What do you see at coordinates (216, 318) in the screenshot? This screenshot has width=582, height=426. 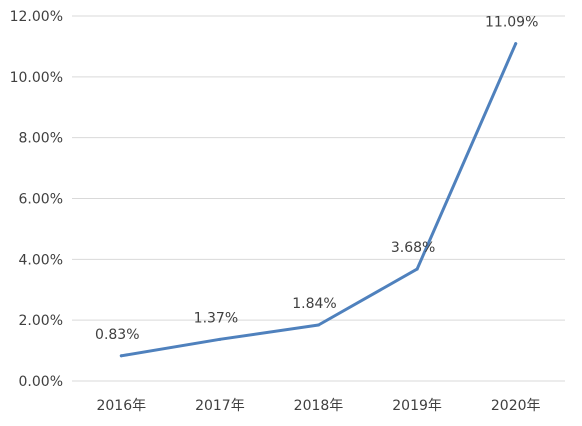 I see `data-label-1: 1.37%` at bounding box center [216, 318].